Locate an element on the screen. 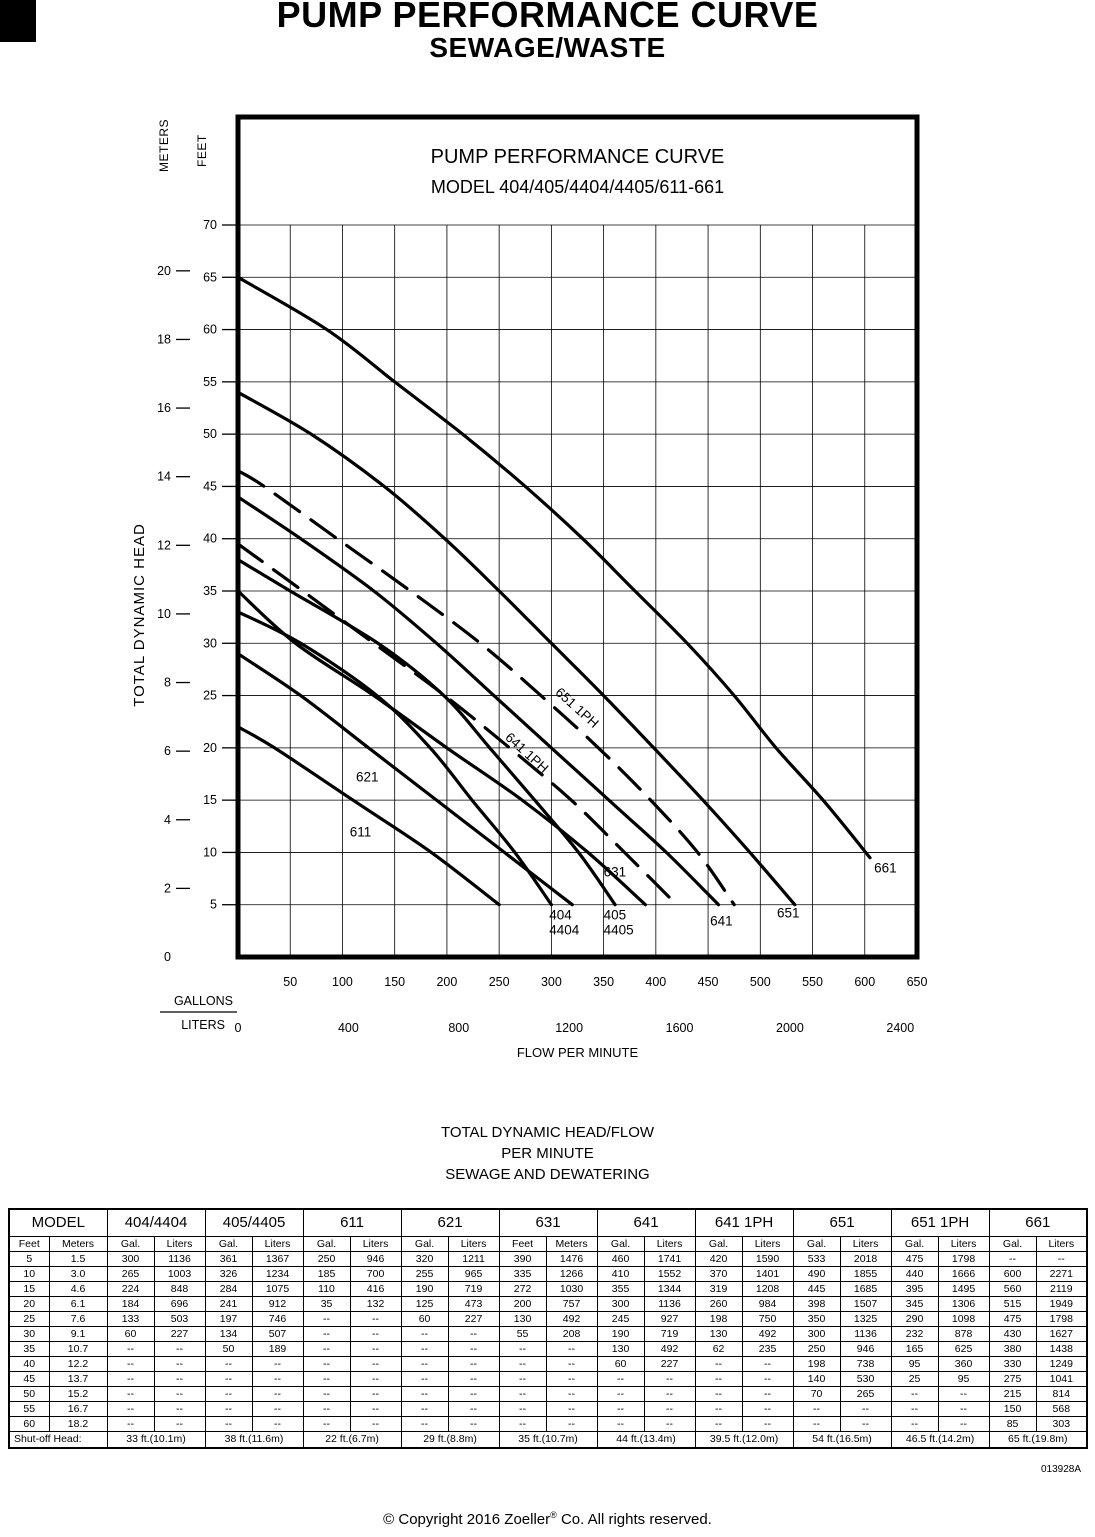 The image size is (1095, 1537). gal-cell: 390 is located at coordinates (522, 1258).